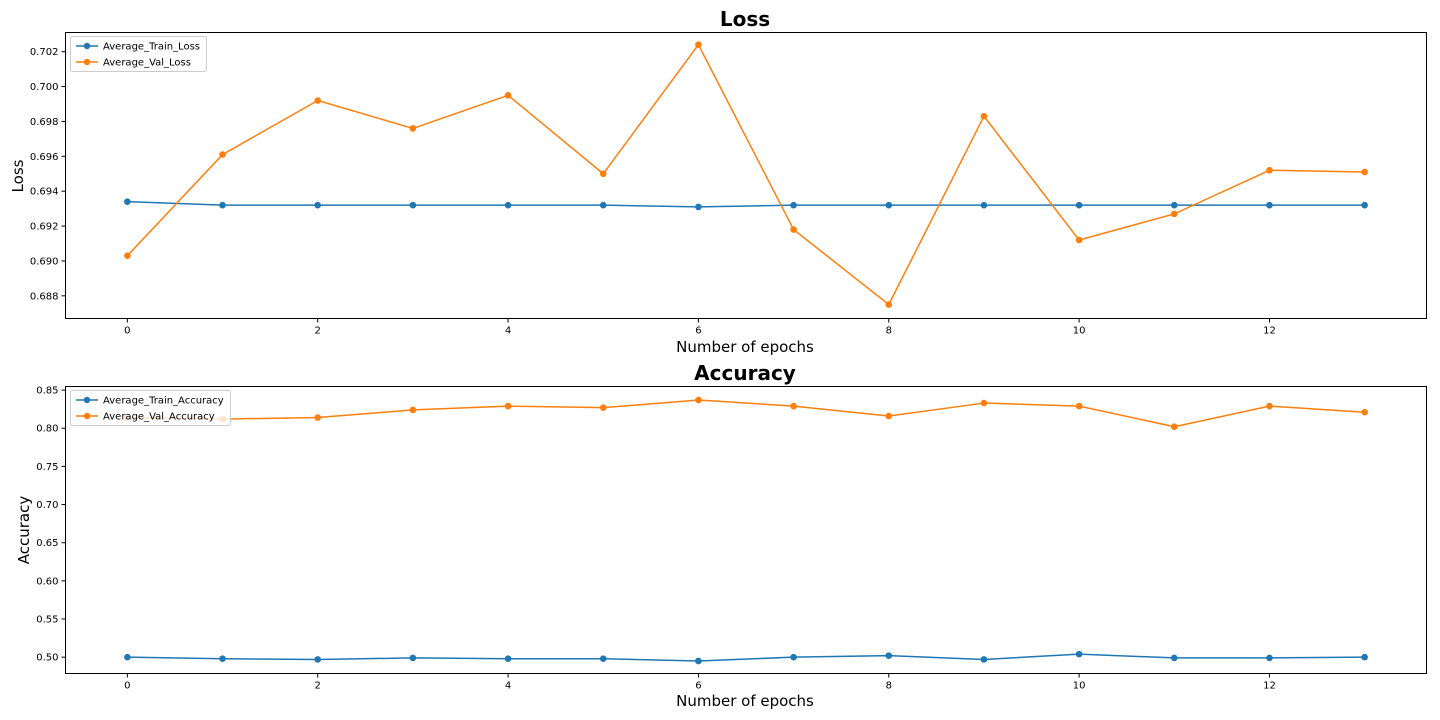  What do you see at coordinates (18, 175) in the screenshot?
I see `y-axis-label: Loss` at bounding box center [18, 175].